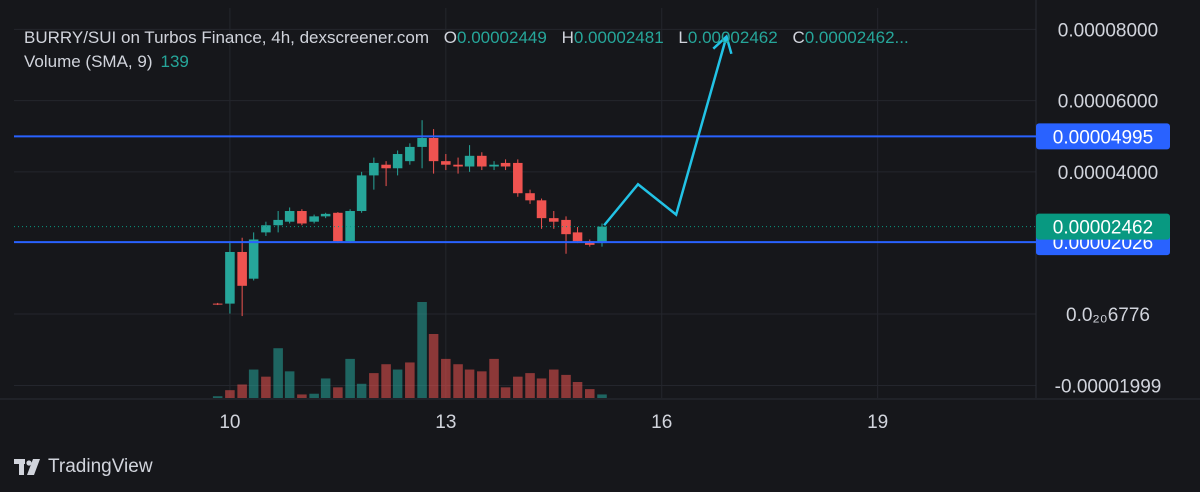 This screenshot has width=1200, height=492. I want to click on projection-drawing, so click(668, 130).